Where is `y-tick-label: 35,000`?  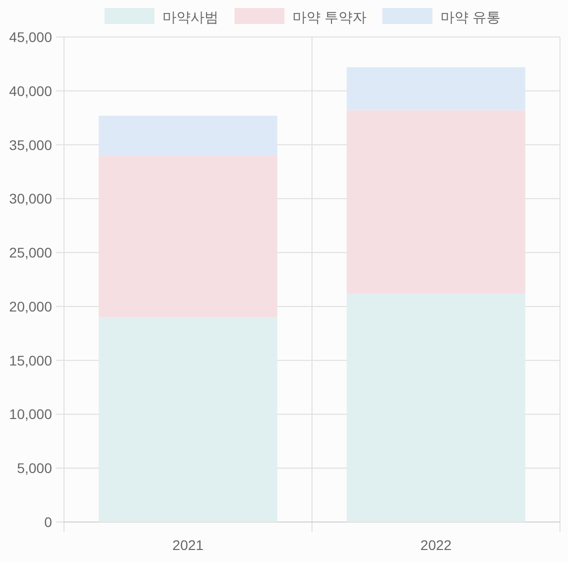 y-tick-label: 35,000 is located at coordinates (30, 144).